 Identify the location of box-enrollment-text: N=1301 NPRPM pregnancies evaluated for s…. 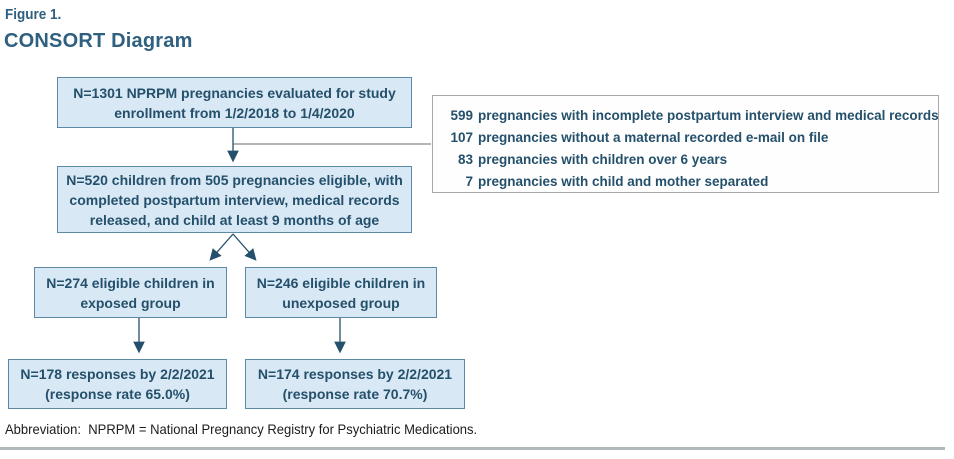
(234, 102).